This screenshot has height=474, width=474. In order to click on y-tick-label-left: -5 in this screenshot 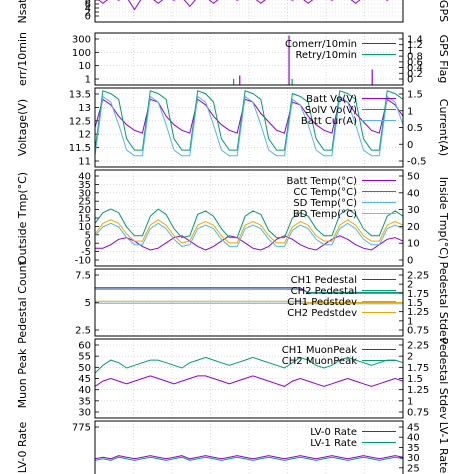, I will do `click(86, 252)`.